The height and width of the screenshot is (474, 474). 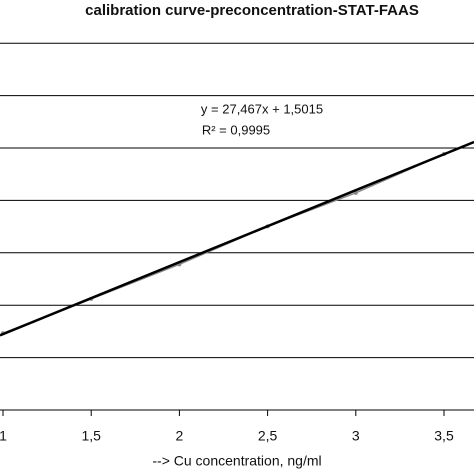 What do you see at coordinates (3, 436) in the screenshot?
I see `x-tick-label: 1` at bounding box center [3, 436].